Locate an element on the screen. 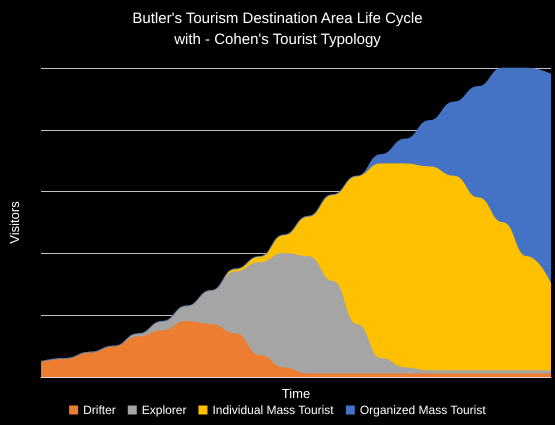  y-axis-title: Visitors is located at coordinates (14, 222).